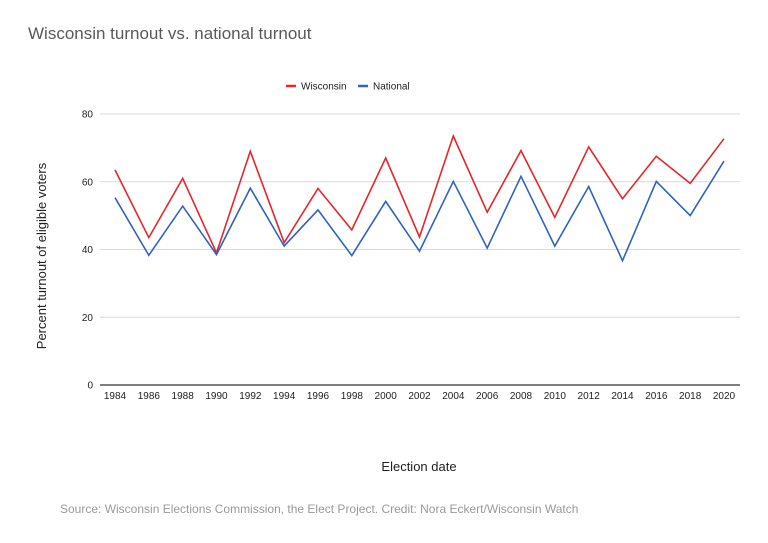 This screenshot has height=543, width=768. What do you see at coordinates (386, 396) in the screenshot?
I see `x-tick-label: 2000` at bounding box center [386, 396].